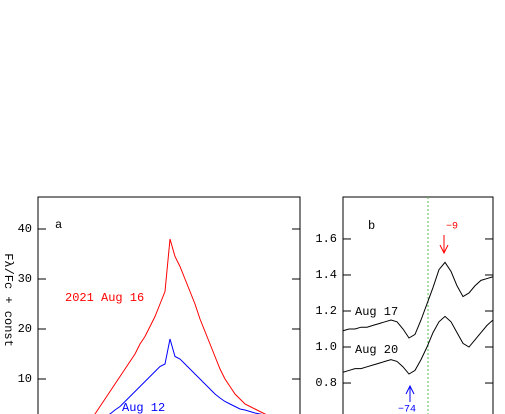 This screenshot has width=505, height=414. I want to click on series-label: Aug 12, so click(143, 407).